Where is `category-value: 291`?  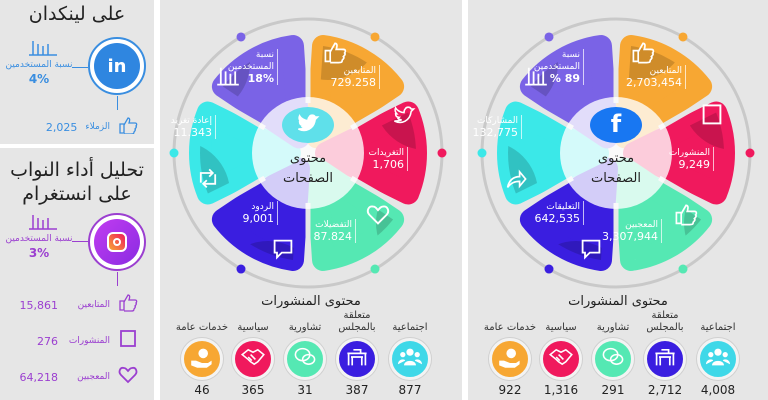 category-value: 291 is located at coordinates (613, 390).